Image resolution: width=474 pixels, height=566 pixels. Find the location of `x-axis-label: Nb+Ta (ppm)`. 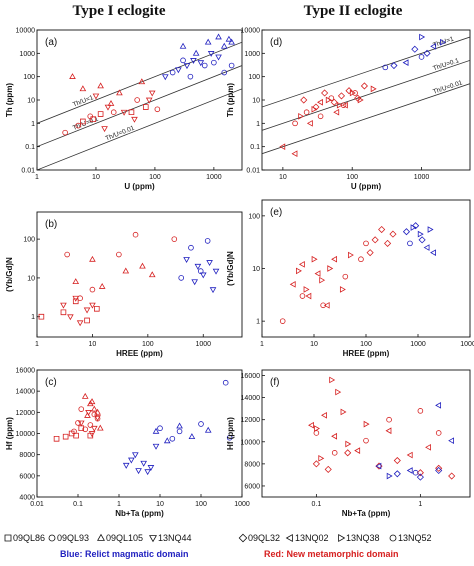

x-axis-label: Nb+Ta (ppm) is located at coordinates (139, 513).